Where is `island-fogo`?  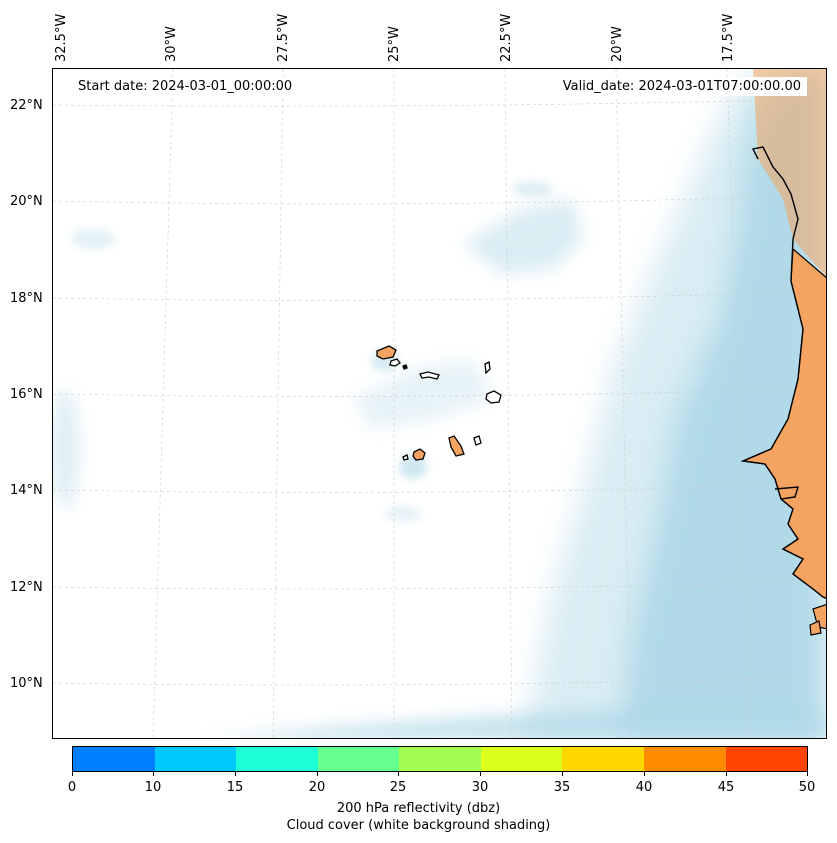
island-fogo is located at coordinates (419, 454).